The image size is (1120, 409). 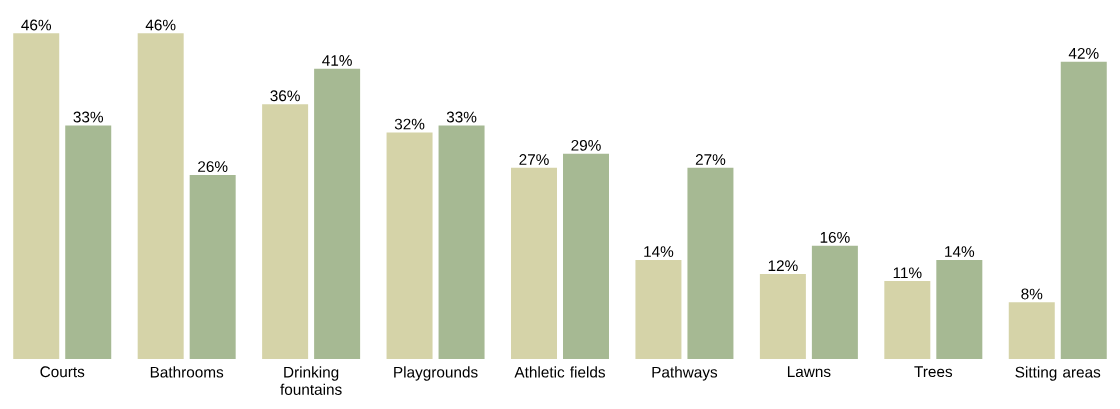 What do you see at coordinates (907, 273) in the screenshot?
I see `data-label: 11%` at bounding box center [907, 273].